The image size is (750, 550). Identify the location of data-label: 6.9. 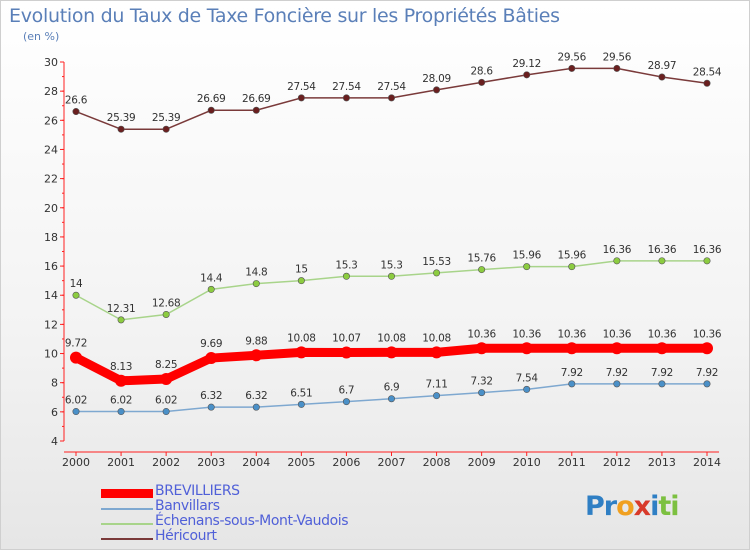
(392, 388).